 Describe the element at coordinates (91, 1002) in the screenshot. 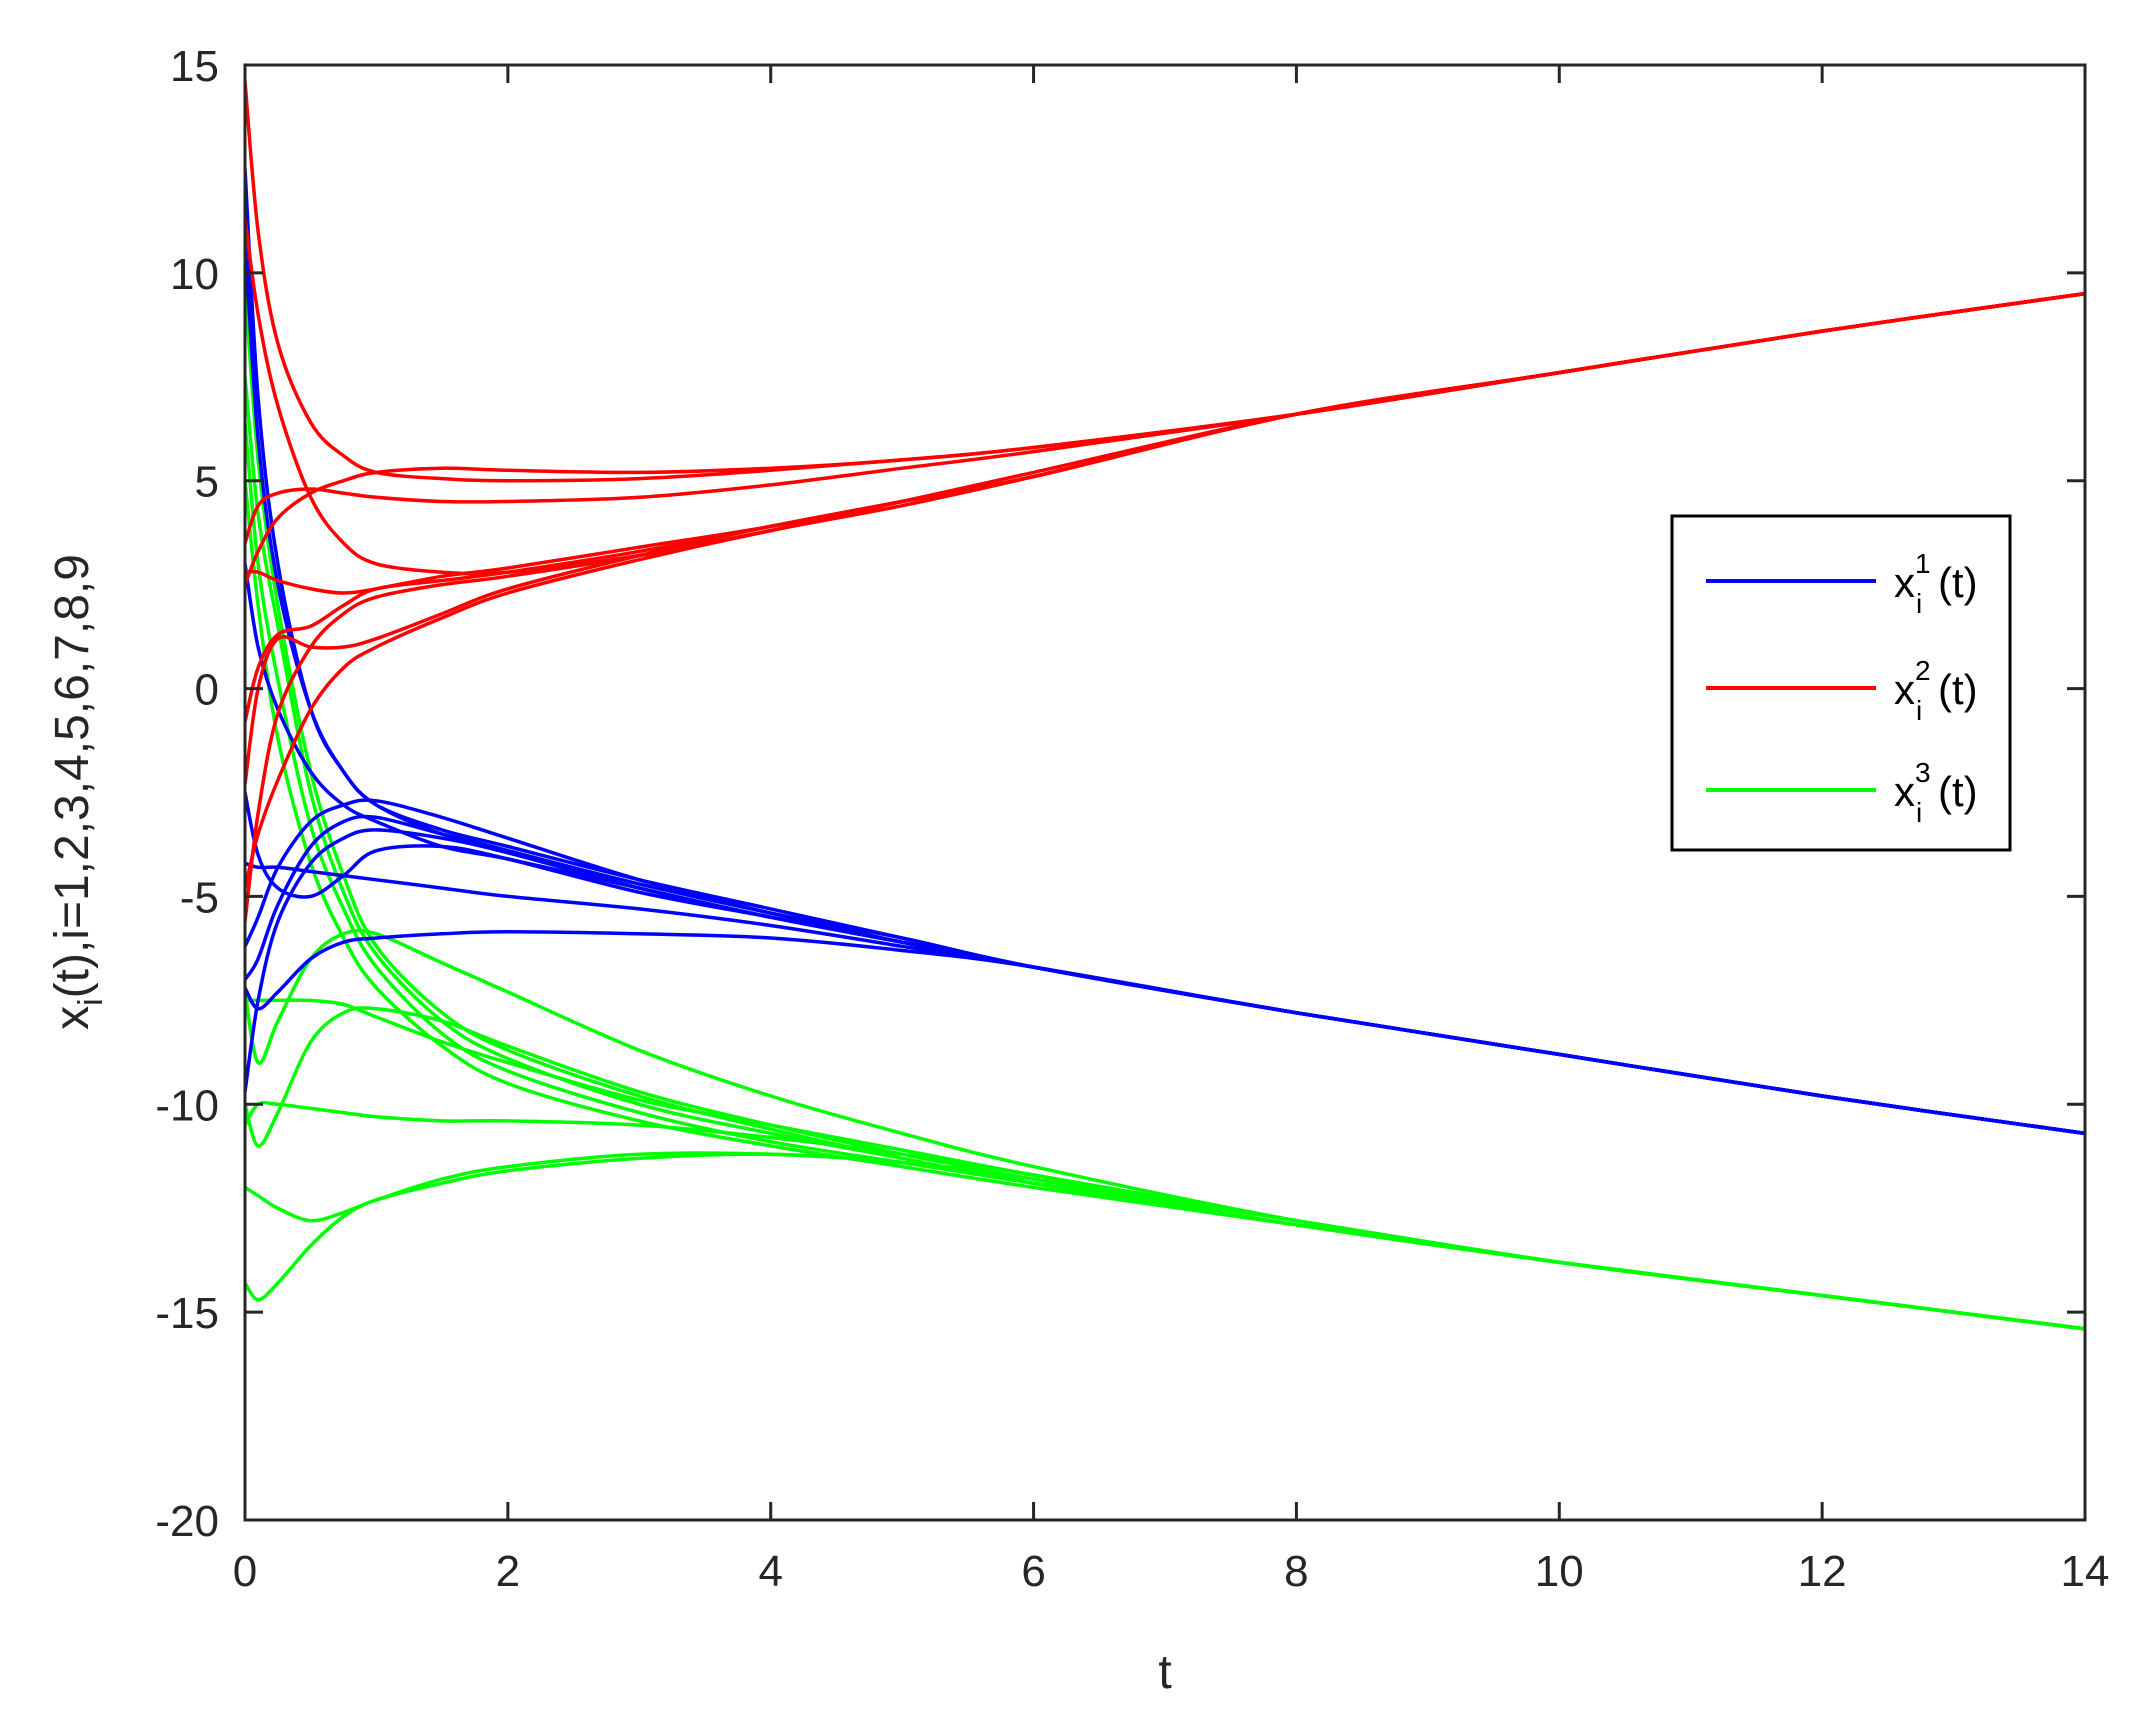

I see `y-axis-title-subscript: i` at that location.